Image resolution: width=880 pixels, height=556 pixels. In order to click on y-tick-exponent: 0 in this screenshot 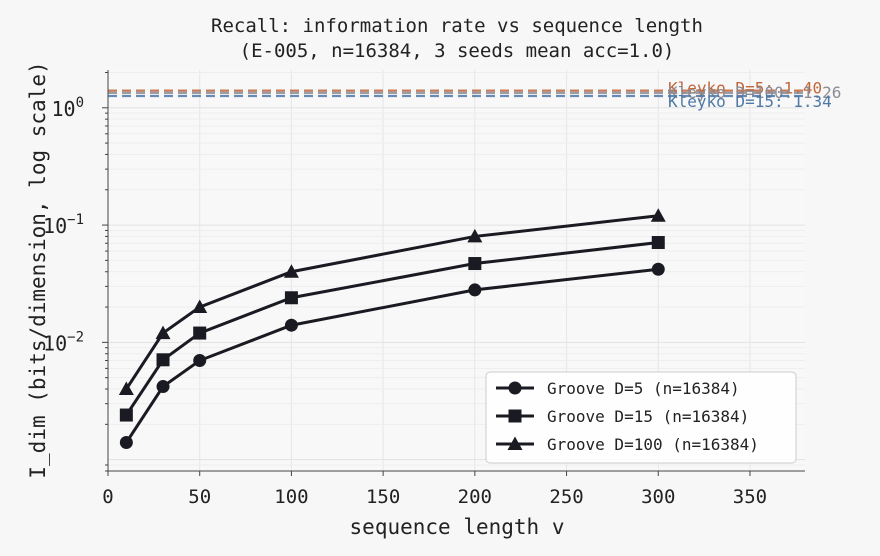, I will do `click(80, 103)`.